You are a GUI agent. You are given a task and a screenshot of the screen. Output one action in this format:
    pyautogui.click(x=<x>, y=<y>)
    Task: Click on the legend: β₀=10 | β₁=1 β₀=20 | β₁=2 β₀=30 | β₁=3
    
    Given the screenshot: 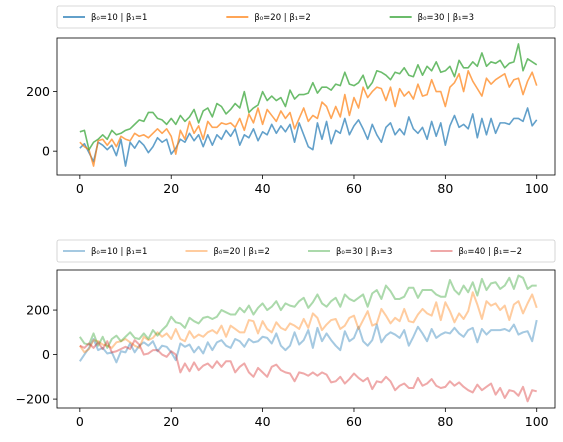 What is the action you would take?
    pyautogui.click(x=306, y=17)
    